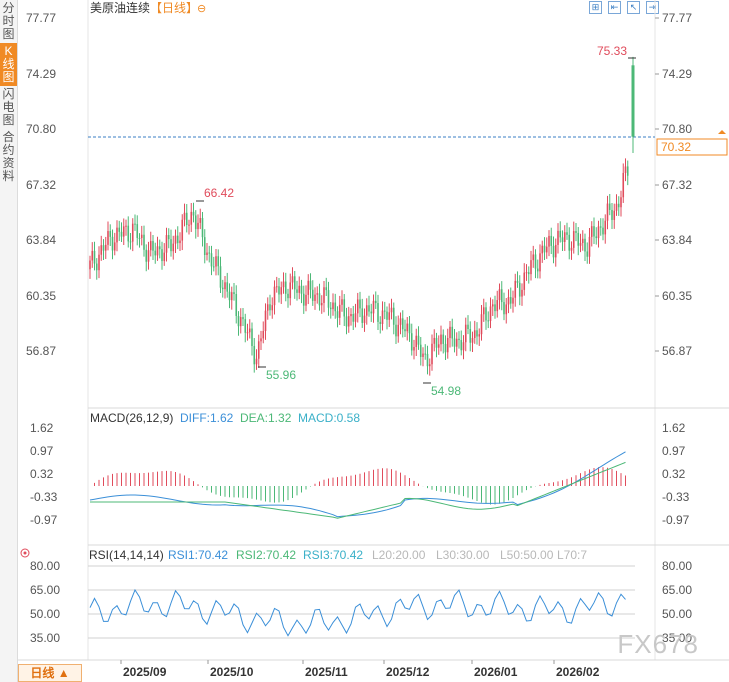  What do you see at coordinates (624, 7) in the screenshot?
I see `chart-toolbar: ⊞ ⇤ ↖ ⇥` at bounding box center [624, 7].